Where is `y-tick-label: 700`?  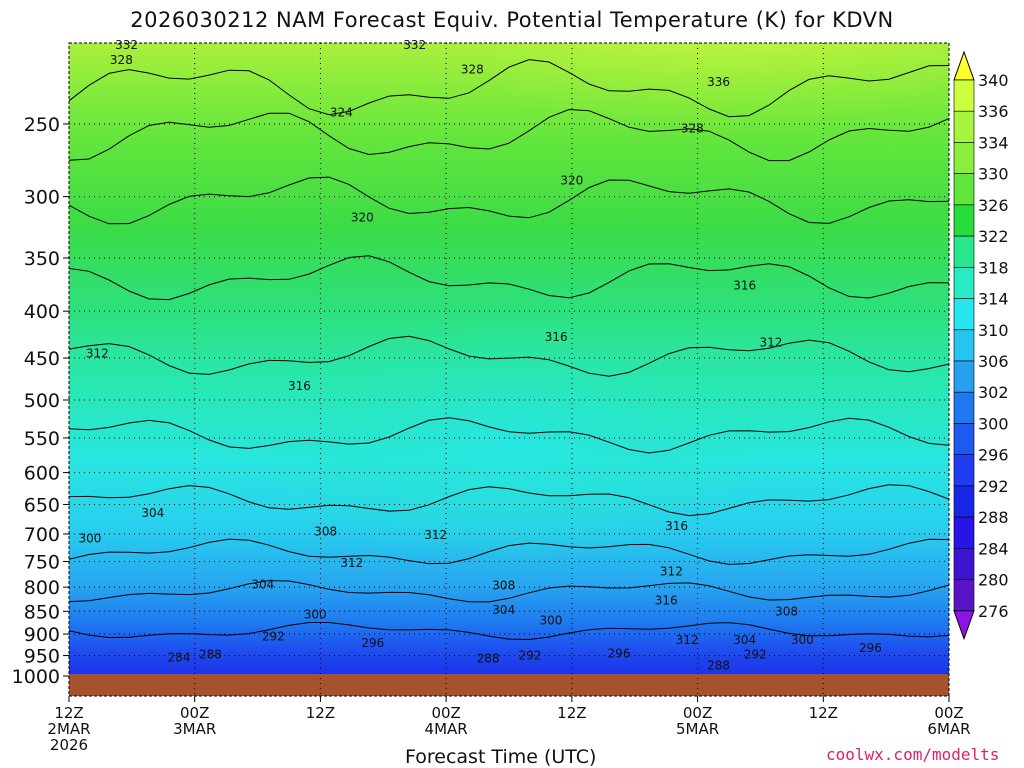
y-tick-label: 700 is located at coordinates (42, 535).